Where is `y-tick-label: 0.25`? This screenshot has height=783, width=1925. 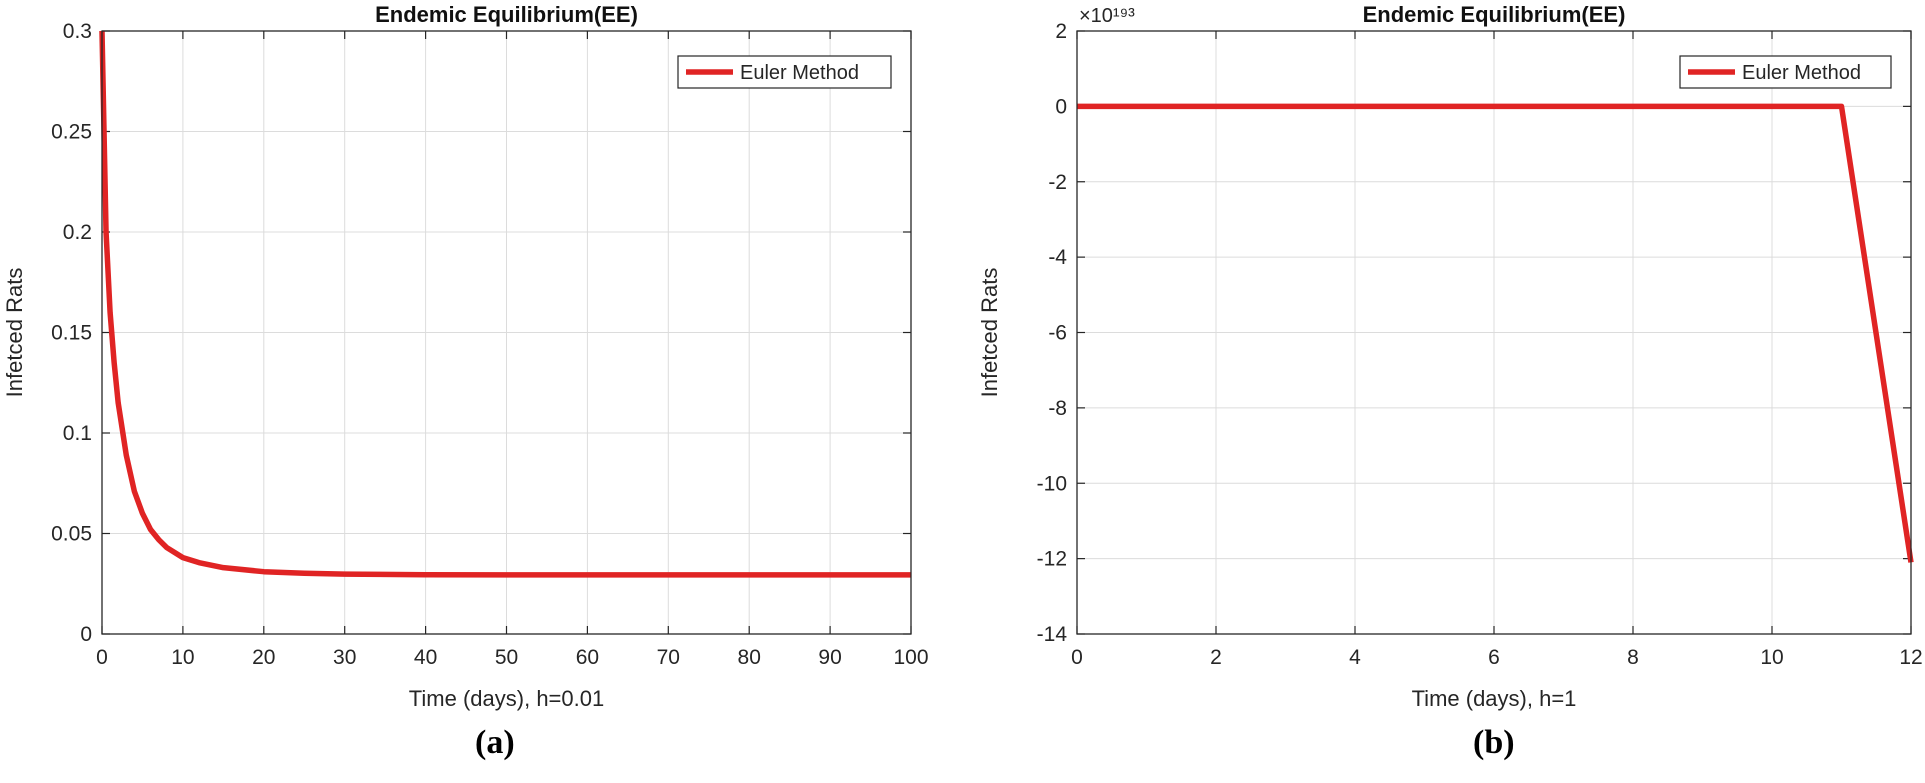 y-tick-label: 0.25 is located at coordinates (71, 132).